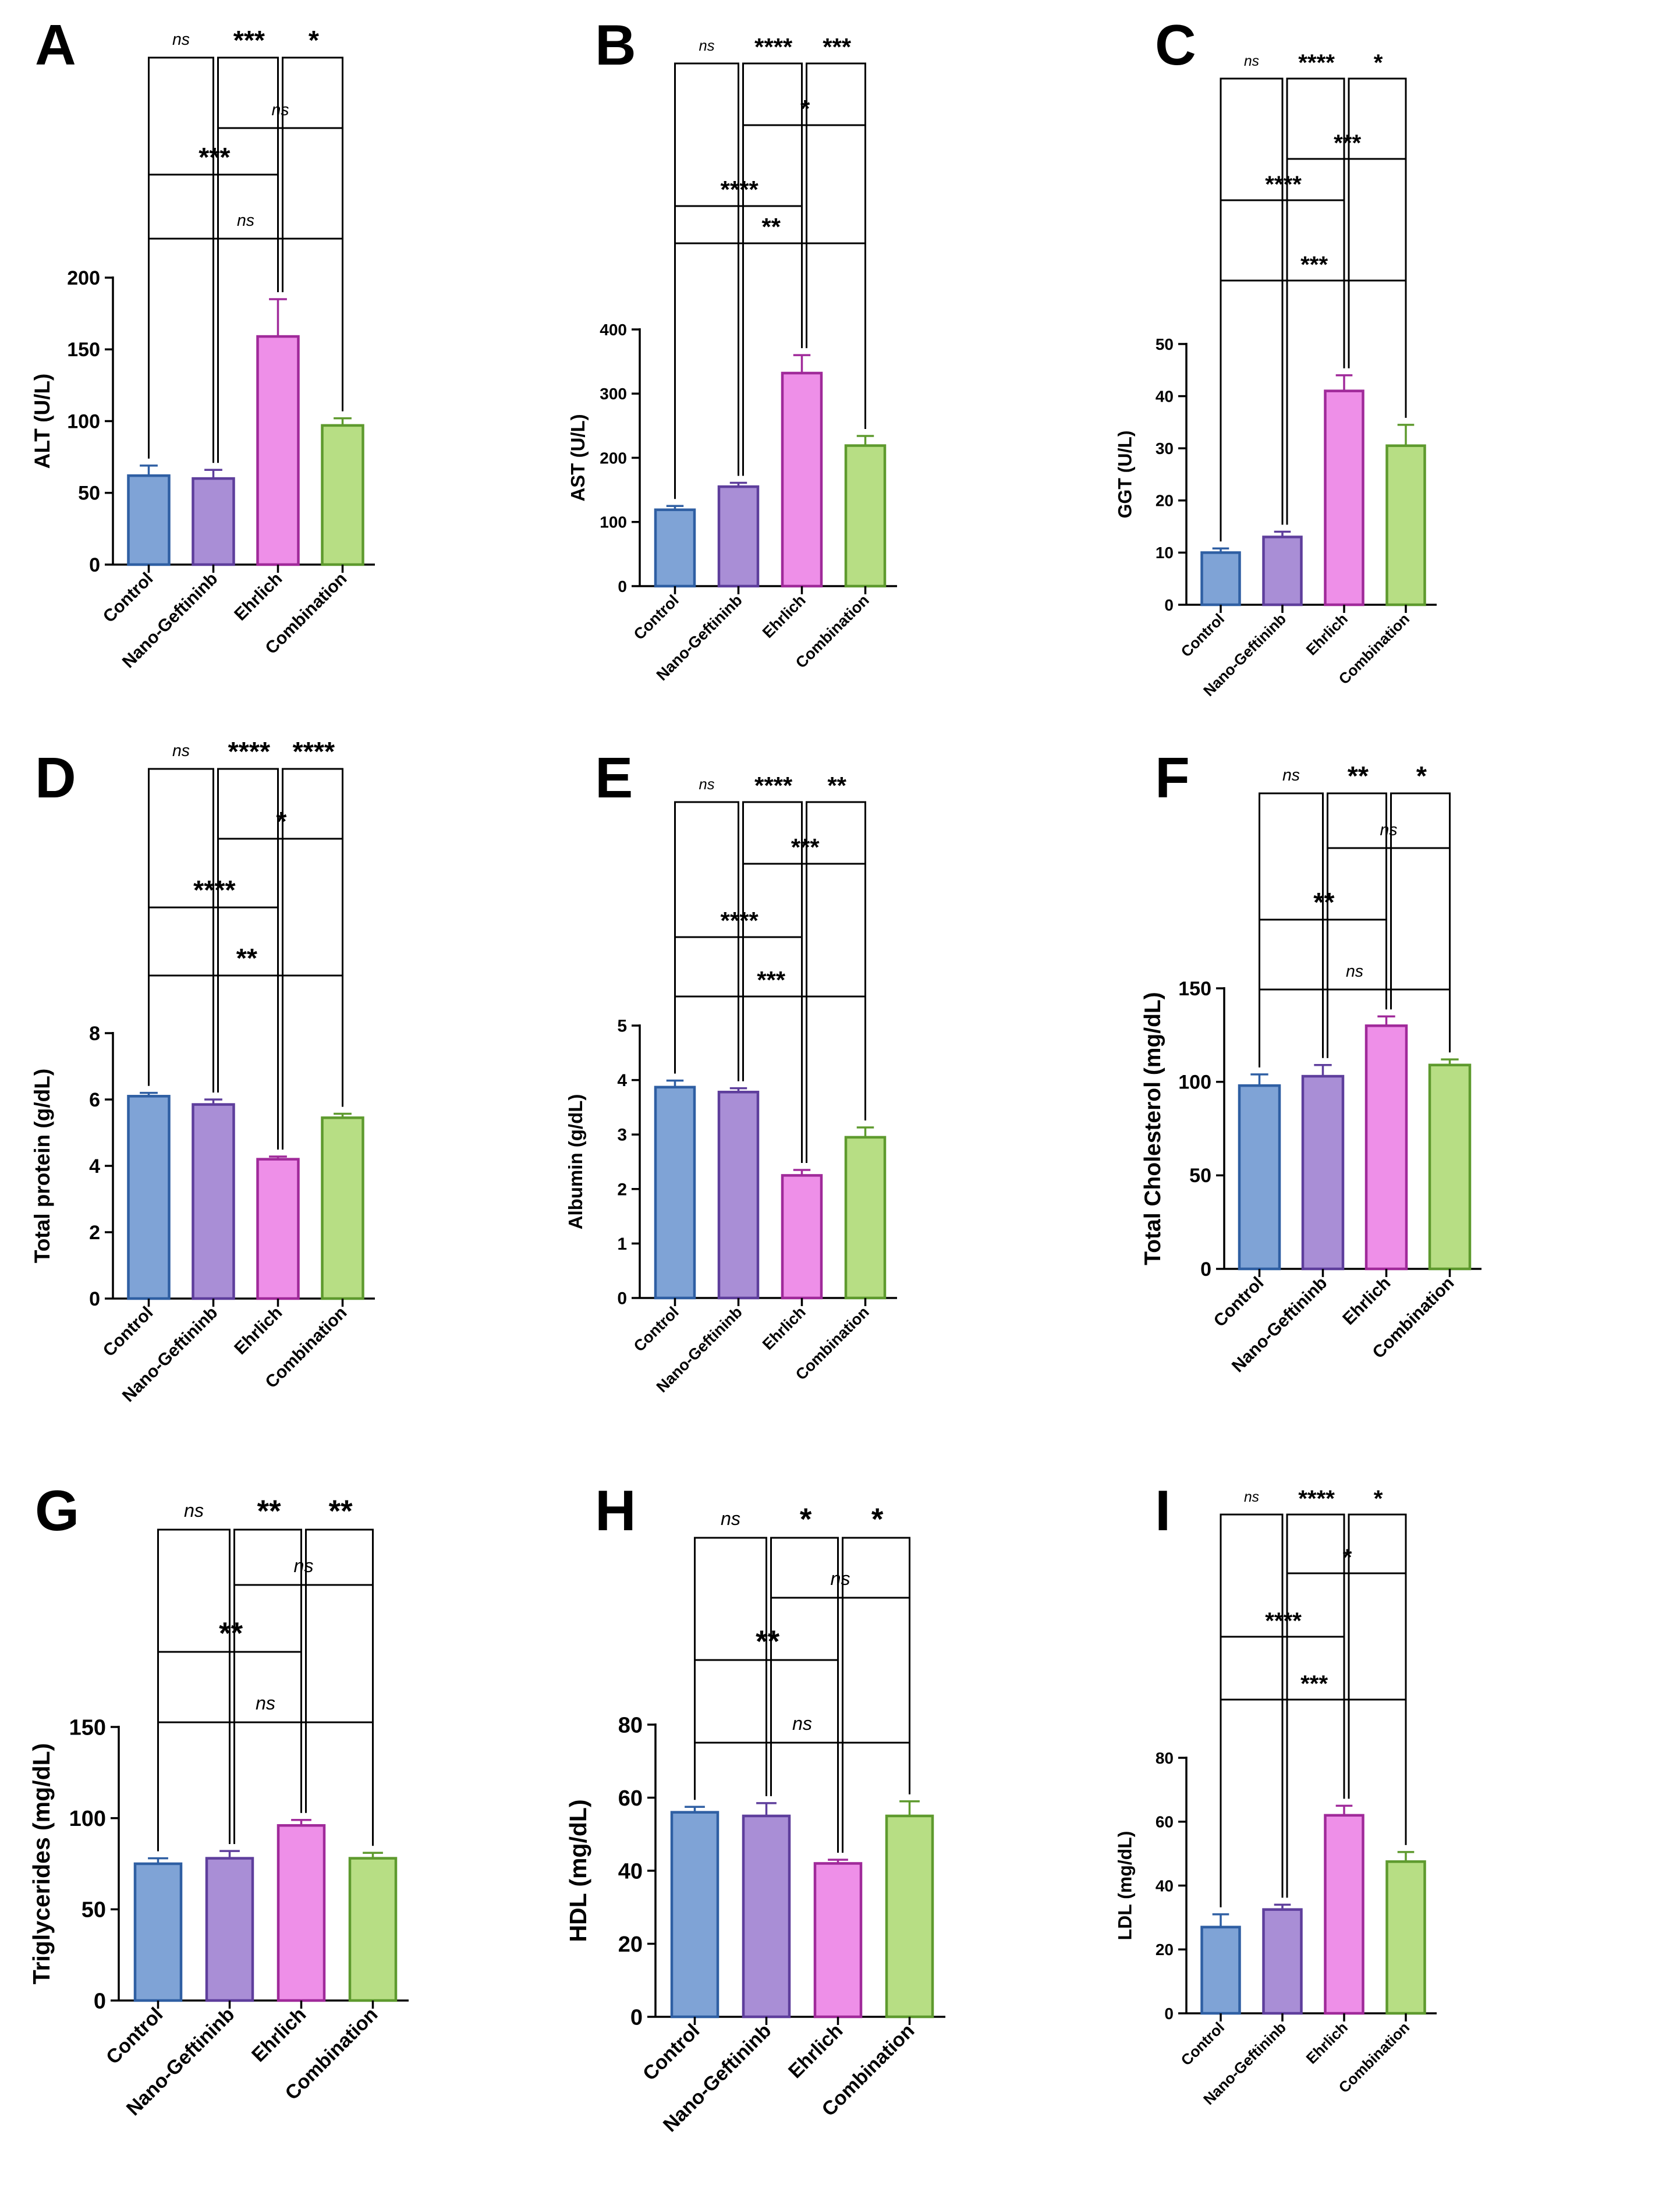  I want to click on y-tick-label: 1, so click(622, 1245).